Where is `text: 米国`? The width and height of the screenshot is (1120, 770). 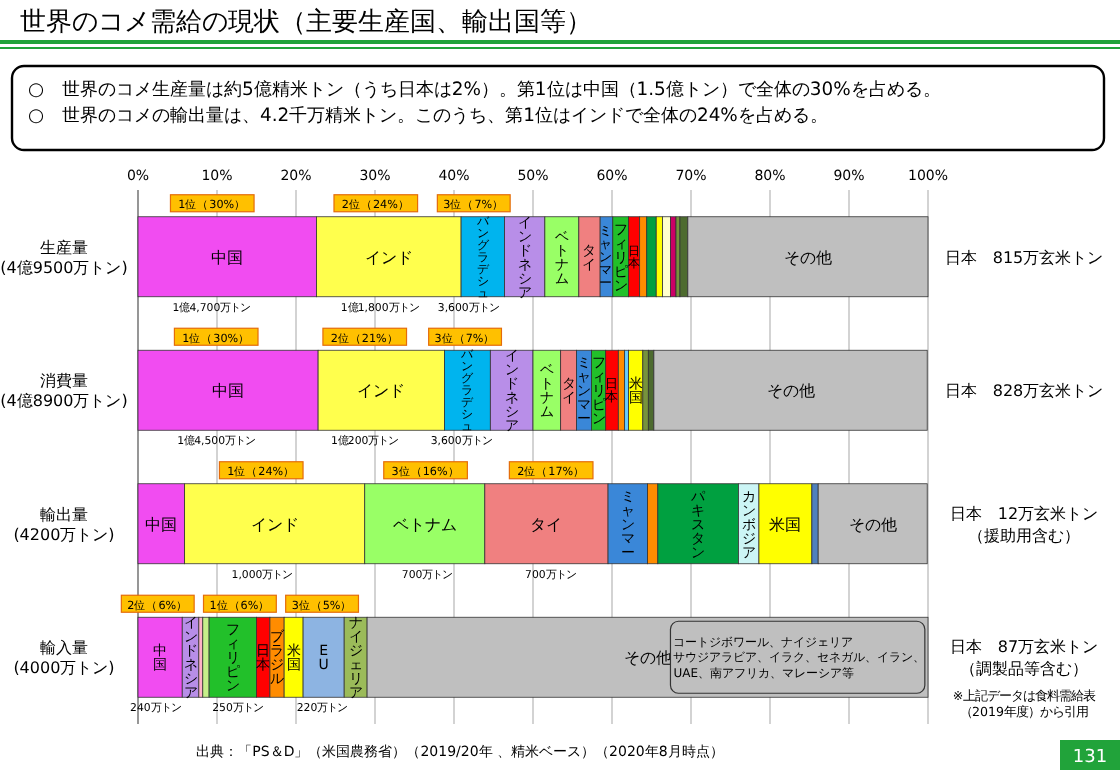 text: 米国 is located at coordinates (785, 524).